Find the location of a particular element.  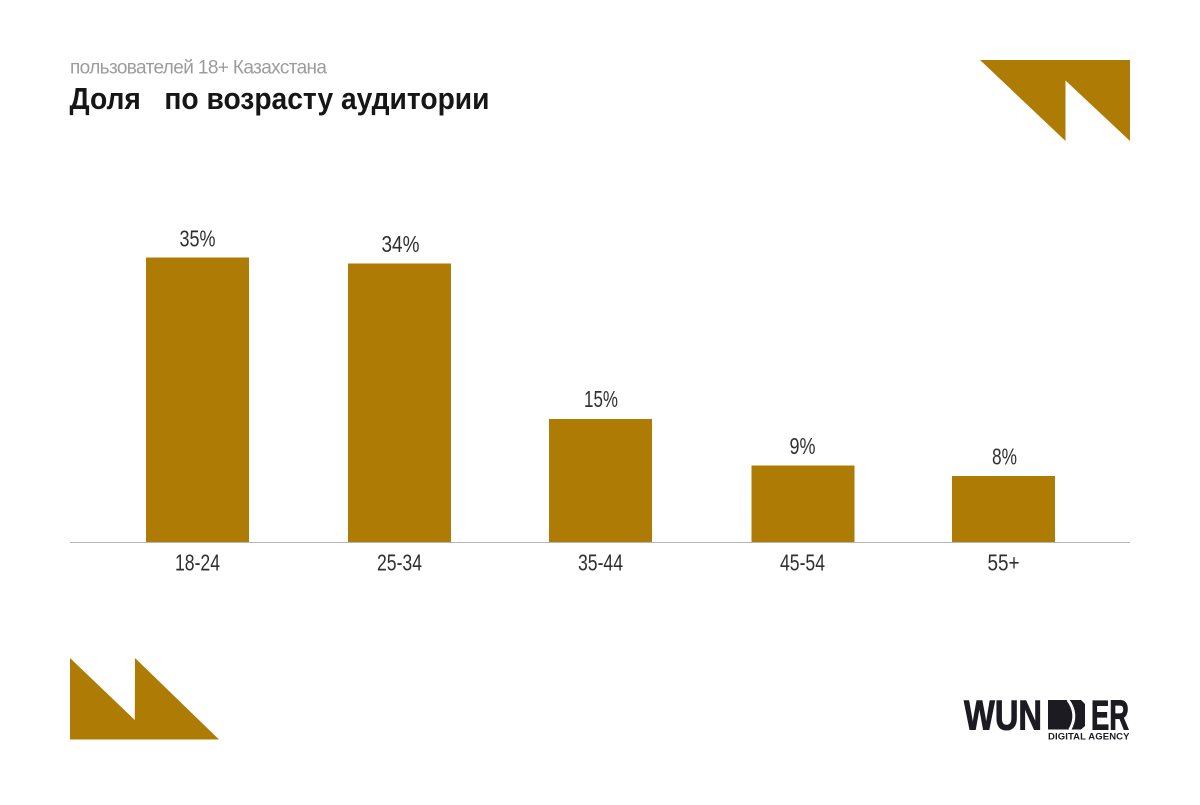

svg-text: ER is located at coordinates (1110, 715).